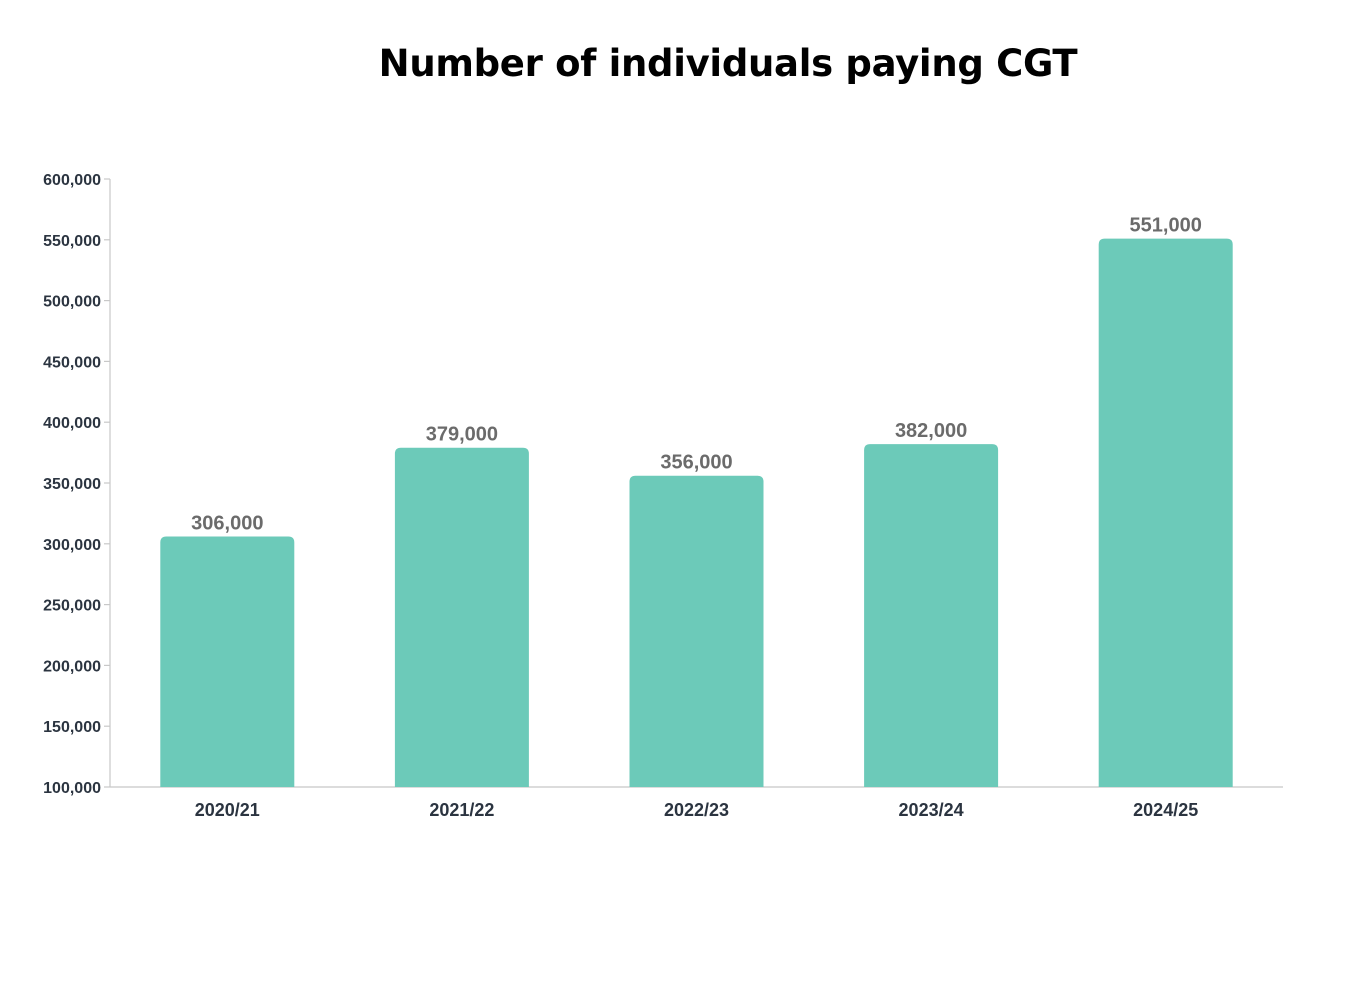  I want to click on x-tick-label: 2021/22, so click(461, 810).